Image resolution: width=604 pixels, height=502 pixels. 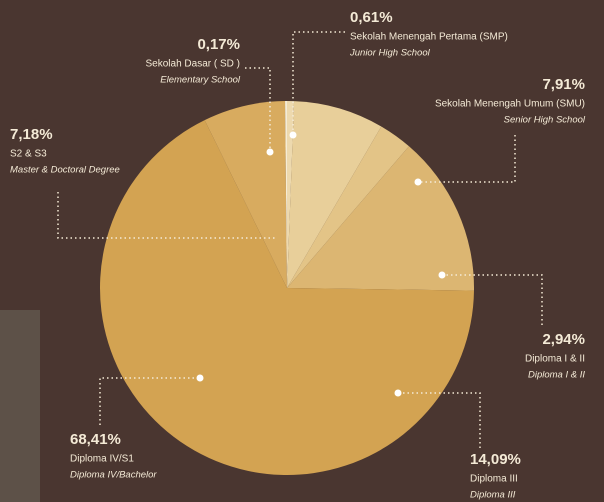 I want to click on category-label: Sekolah Menengah Pertama (SMP), so click(x=429, y=37).